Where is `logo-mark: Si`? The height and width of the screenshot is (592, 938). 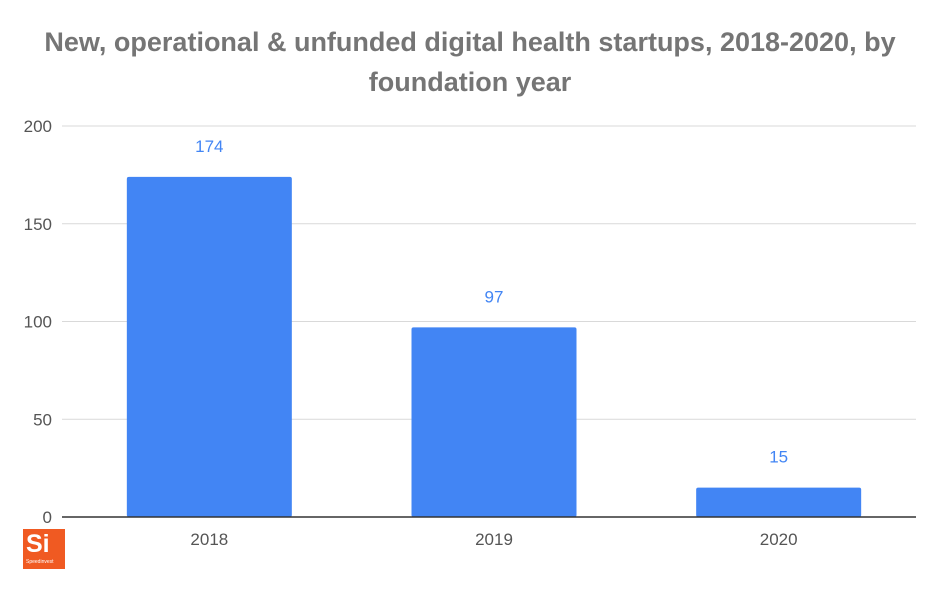
logo-mark: Si is located at coordinates (38, 544).